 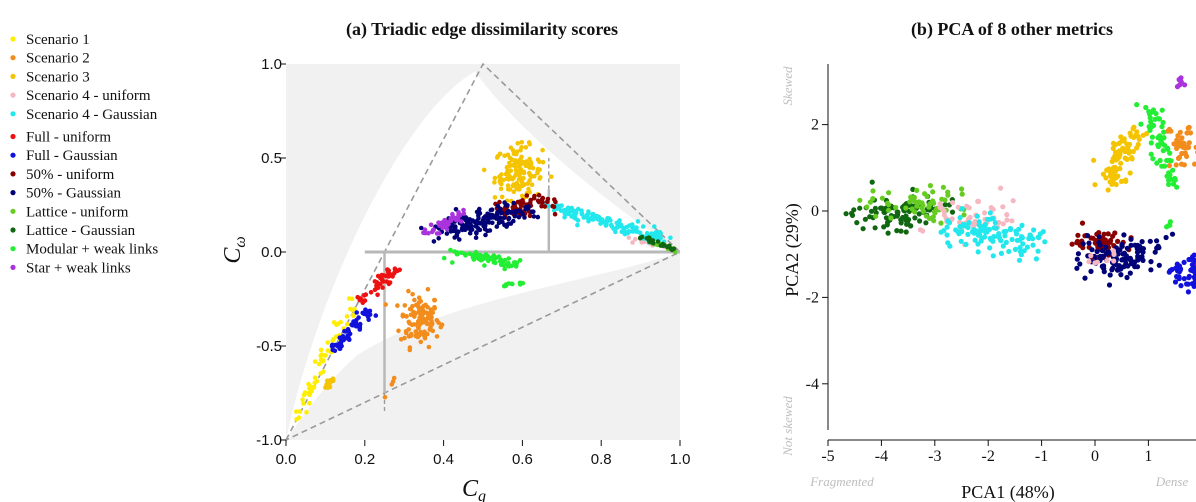 I want to click on x-tick-label: -5, so click(x=827, y=456).